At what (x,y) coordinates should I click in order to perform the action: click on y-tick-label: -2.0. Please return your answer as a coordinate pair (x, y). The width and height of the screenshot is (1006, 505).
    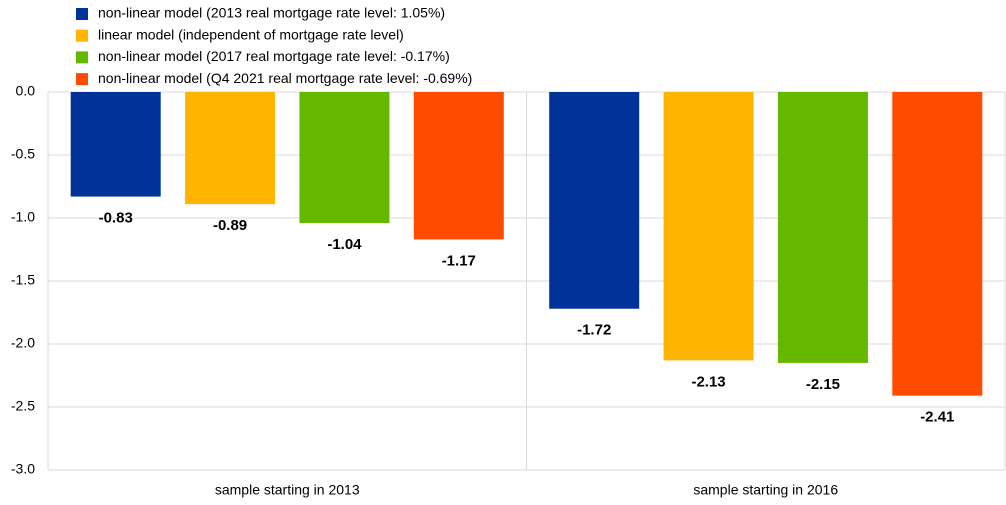
    Looking at the image, I should click on (23, 343).